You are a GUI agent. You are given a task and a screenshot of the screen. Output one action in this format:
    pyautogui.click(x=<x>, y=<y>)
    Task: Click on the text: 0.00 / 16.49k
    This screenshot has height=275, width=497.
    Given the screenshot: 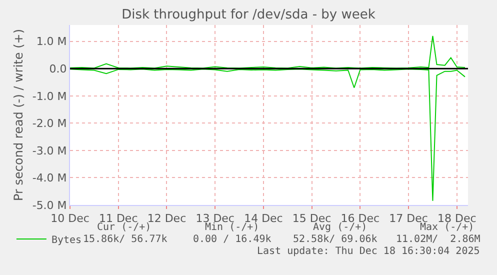 What is the action you would take?
    pyautogui.click(x=232, y=239)
    